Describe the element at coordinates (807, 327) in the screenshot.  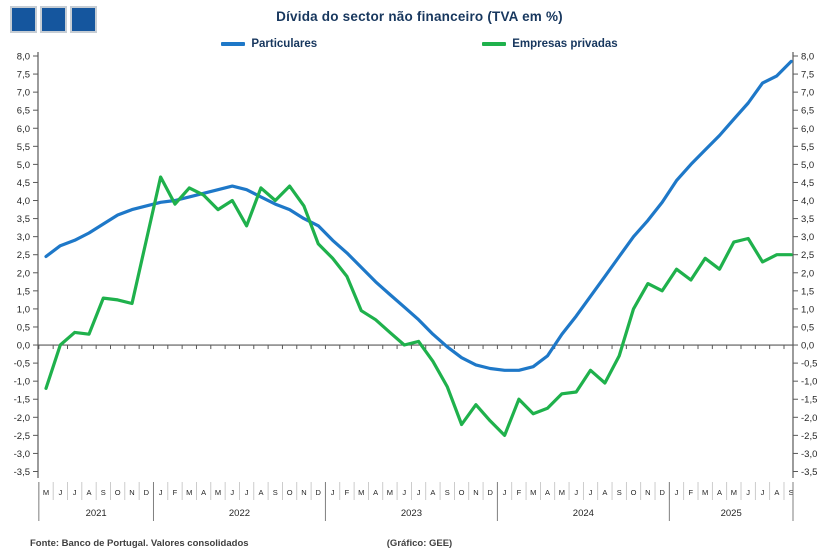
I see `y-tick-label-right: 0,5` at that location.